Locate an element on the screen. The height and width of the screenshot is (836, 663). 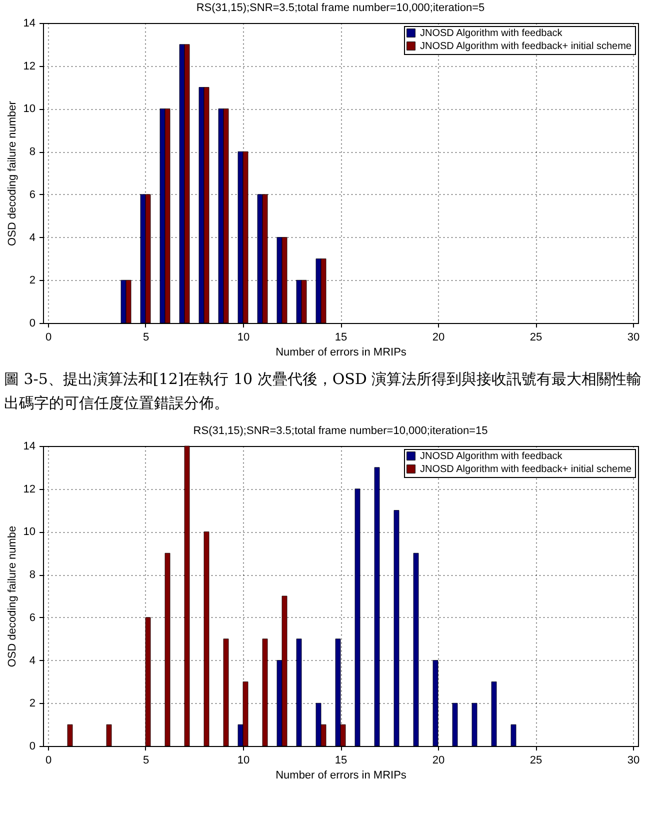
chart-title: RS(31,15);SNR=3.5;total frame number=10,000;iteration=5 is located at coordinates (340, 8).